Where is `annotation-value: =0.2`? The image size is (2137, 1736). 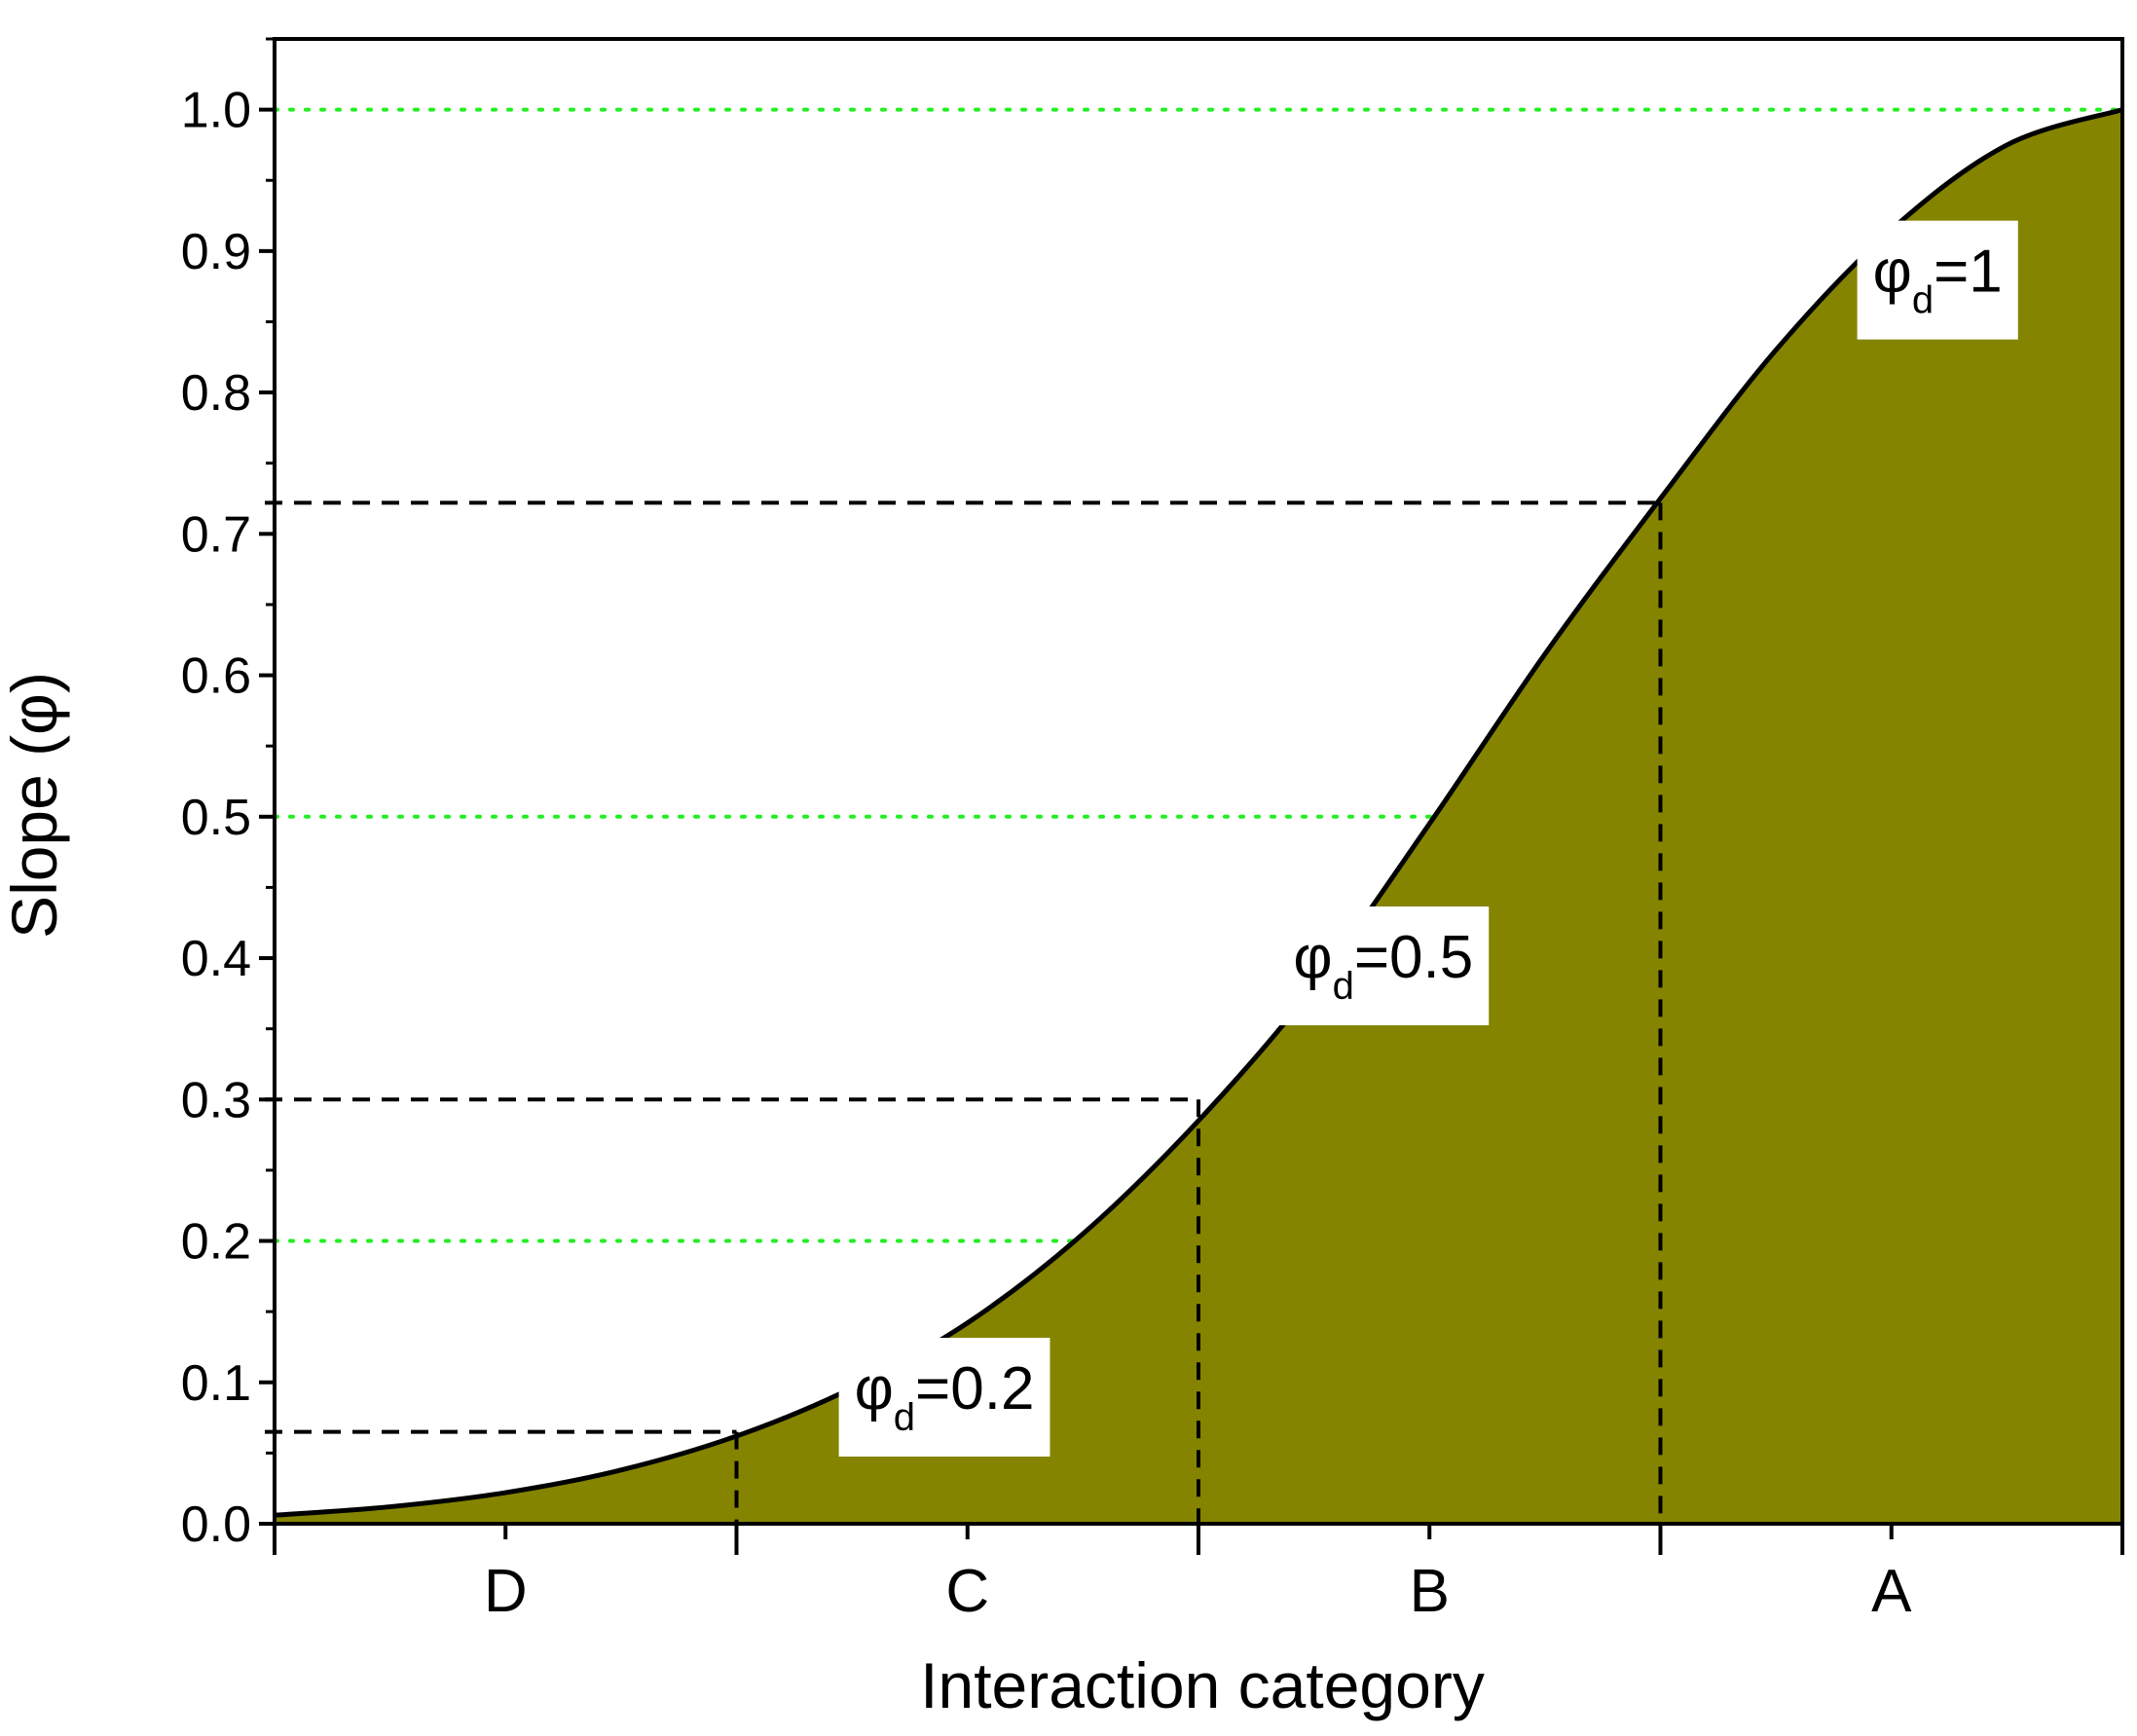
annotation-value: =0.2 is located at coordinates (975, 1388).